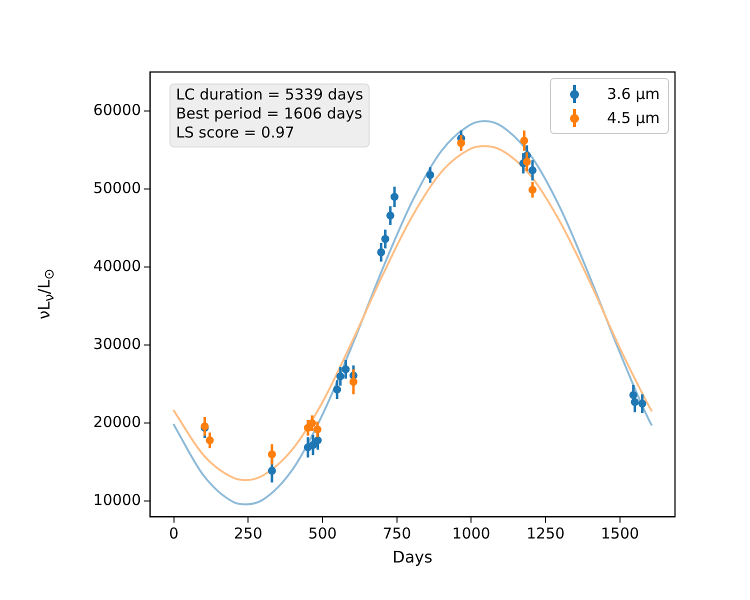  What do you see at coordinates (545, 533) in the screenshot?
I see `x-tick-label: 1250` at bounding box center [545, 533].